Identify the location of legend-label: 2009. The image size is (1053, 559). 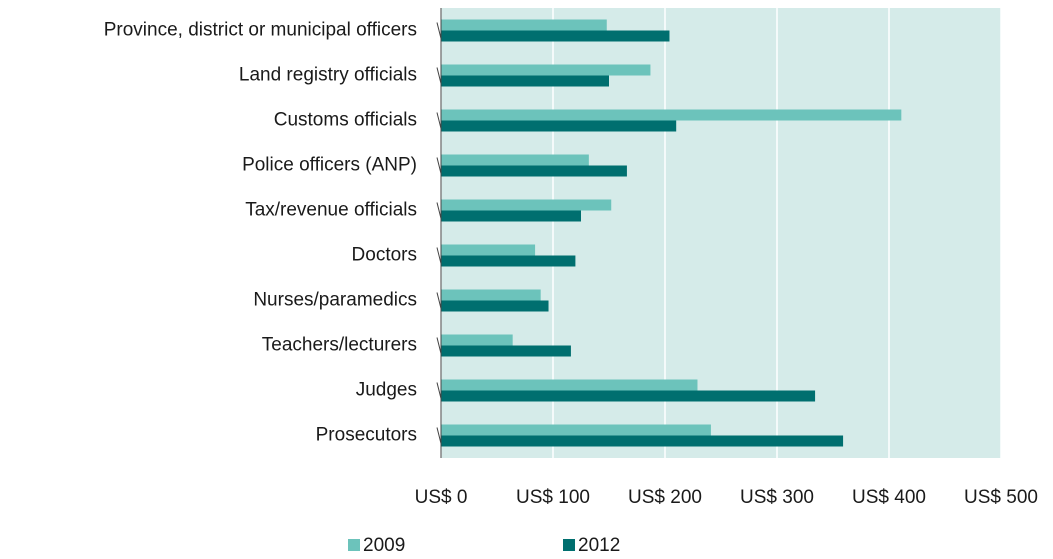
(384, 545).